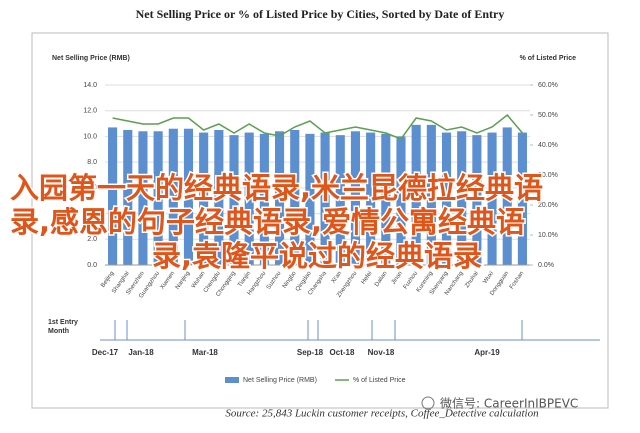 The width and height of the screenshot is (640, 433). I want to click on month-label: Sep-18, so click(310, 352).